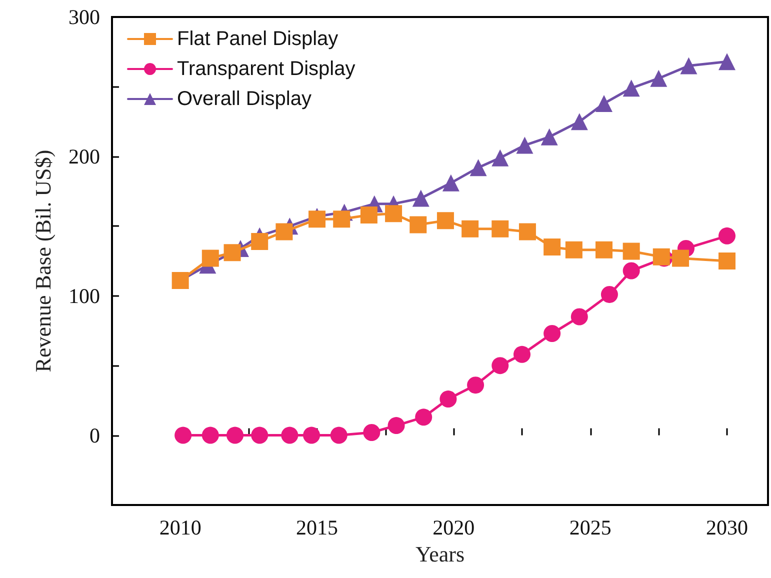 Image resolution: width=771 pixels, height=578 pixels. Describe the element at coordinates (727, 528) in the screenshot. I see `x-tick-label: 2030` at that location.